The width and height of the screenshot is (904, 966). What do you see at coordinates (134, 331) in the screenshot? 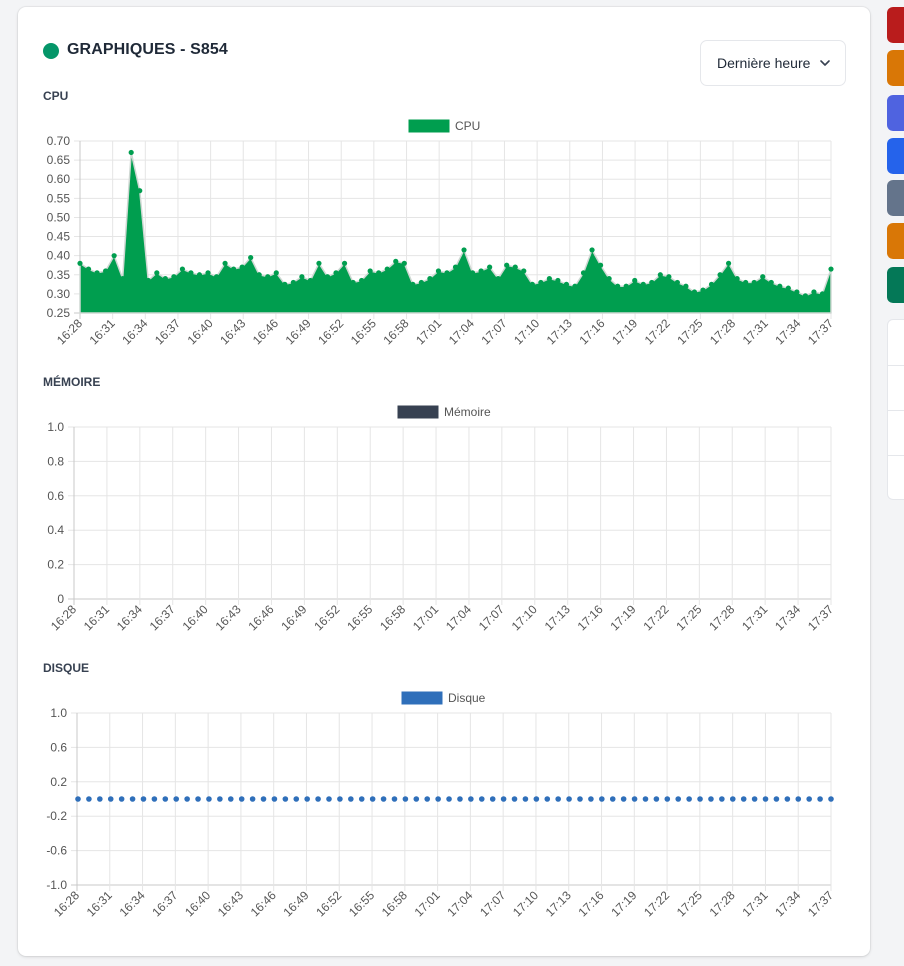
I see `cpu-x-tick-label: 16:34` at bounding box center [134, 331].